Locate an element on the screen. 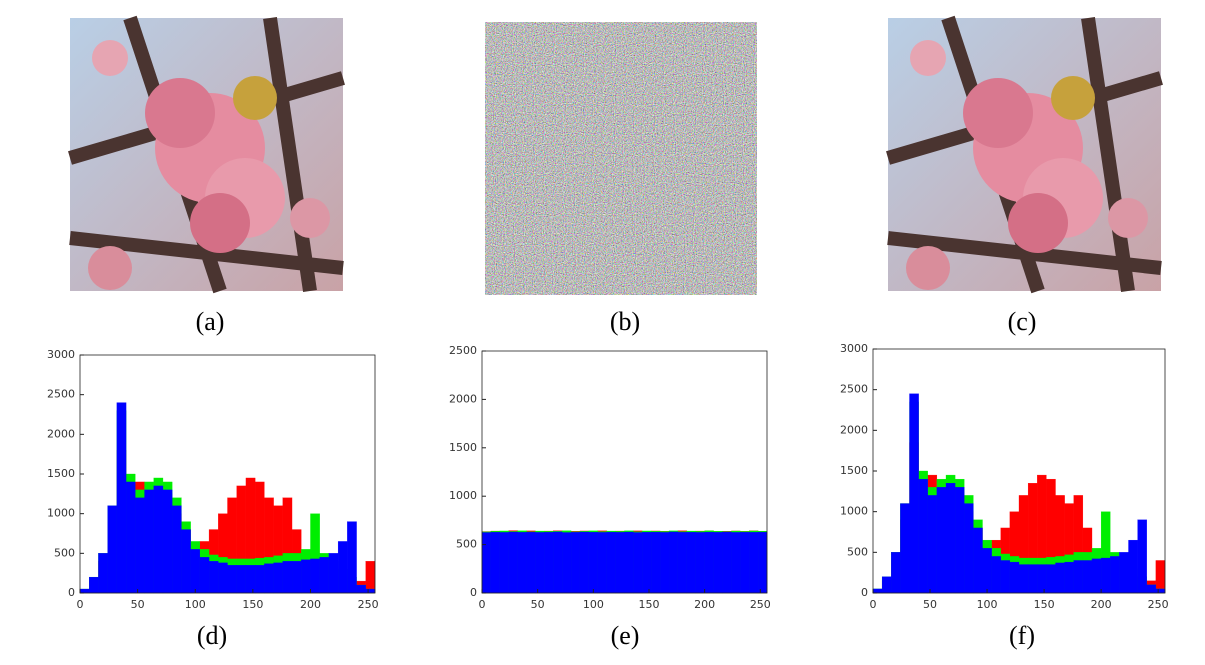 This screenshot has height=665, width=1205. photo-decrypted is located at coordinates (1024, 154).